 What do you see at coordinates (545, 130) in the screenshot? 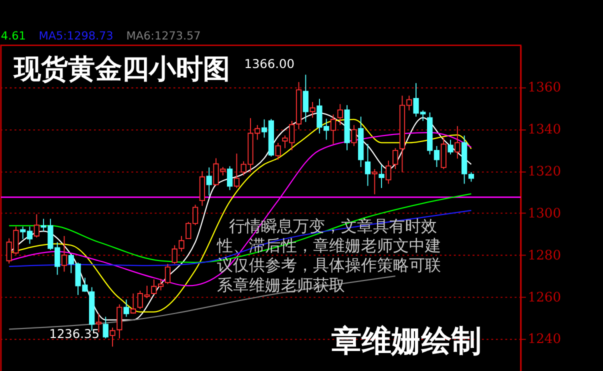
I see `y-tick-label: 1340` at bounding box center [545, 130].